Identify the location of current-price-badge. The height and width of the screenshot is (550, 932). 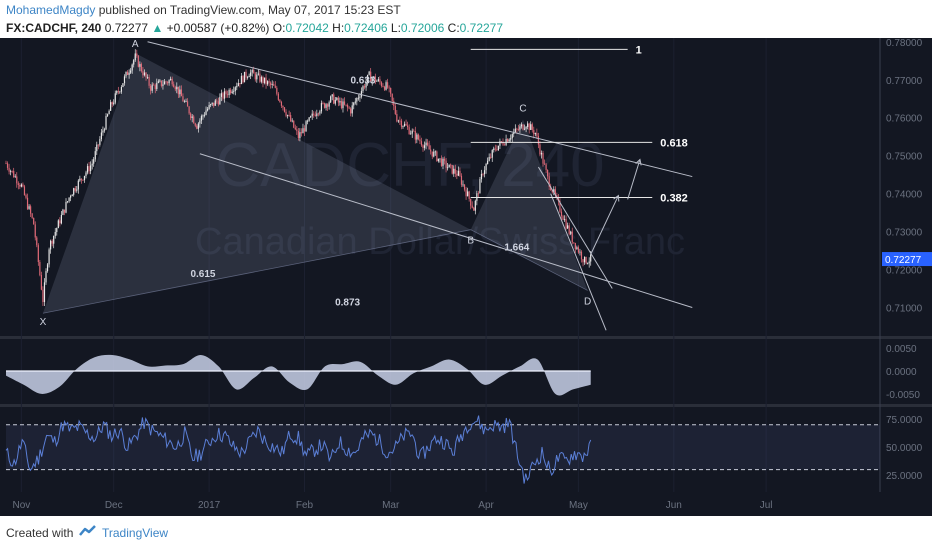
(907, 259).